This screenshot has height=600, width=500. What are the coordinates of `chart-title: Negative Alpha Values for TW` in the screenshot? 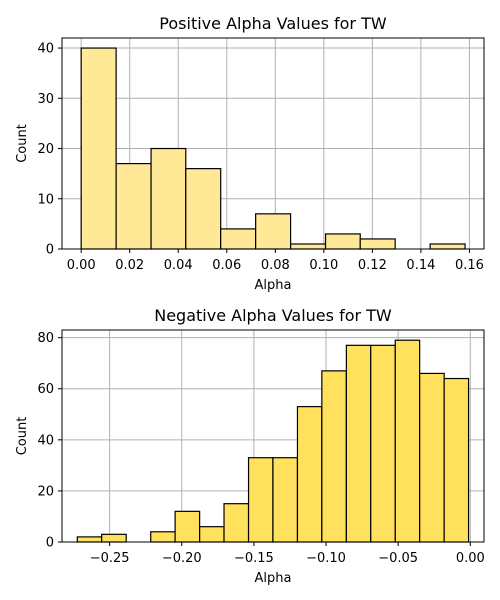 It's located at (273, 315).